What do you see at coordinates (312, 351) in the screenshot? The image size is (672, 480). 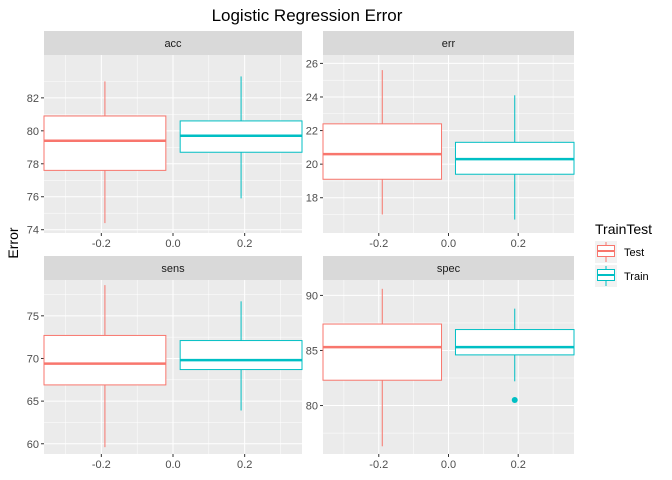 I see `y-tick-label: 85` at bounding box center [312, 351].